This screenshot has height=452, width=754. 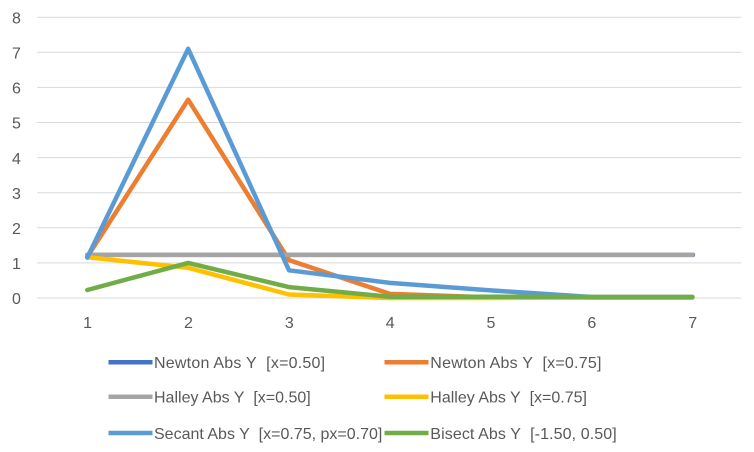 I want to click on svg-text: Bisect Abs Y [-1.50, 0.50], so click(x=523, y=434).